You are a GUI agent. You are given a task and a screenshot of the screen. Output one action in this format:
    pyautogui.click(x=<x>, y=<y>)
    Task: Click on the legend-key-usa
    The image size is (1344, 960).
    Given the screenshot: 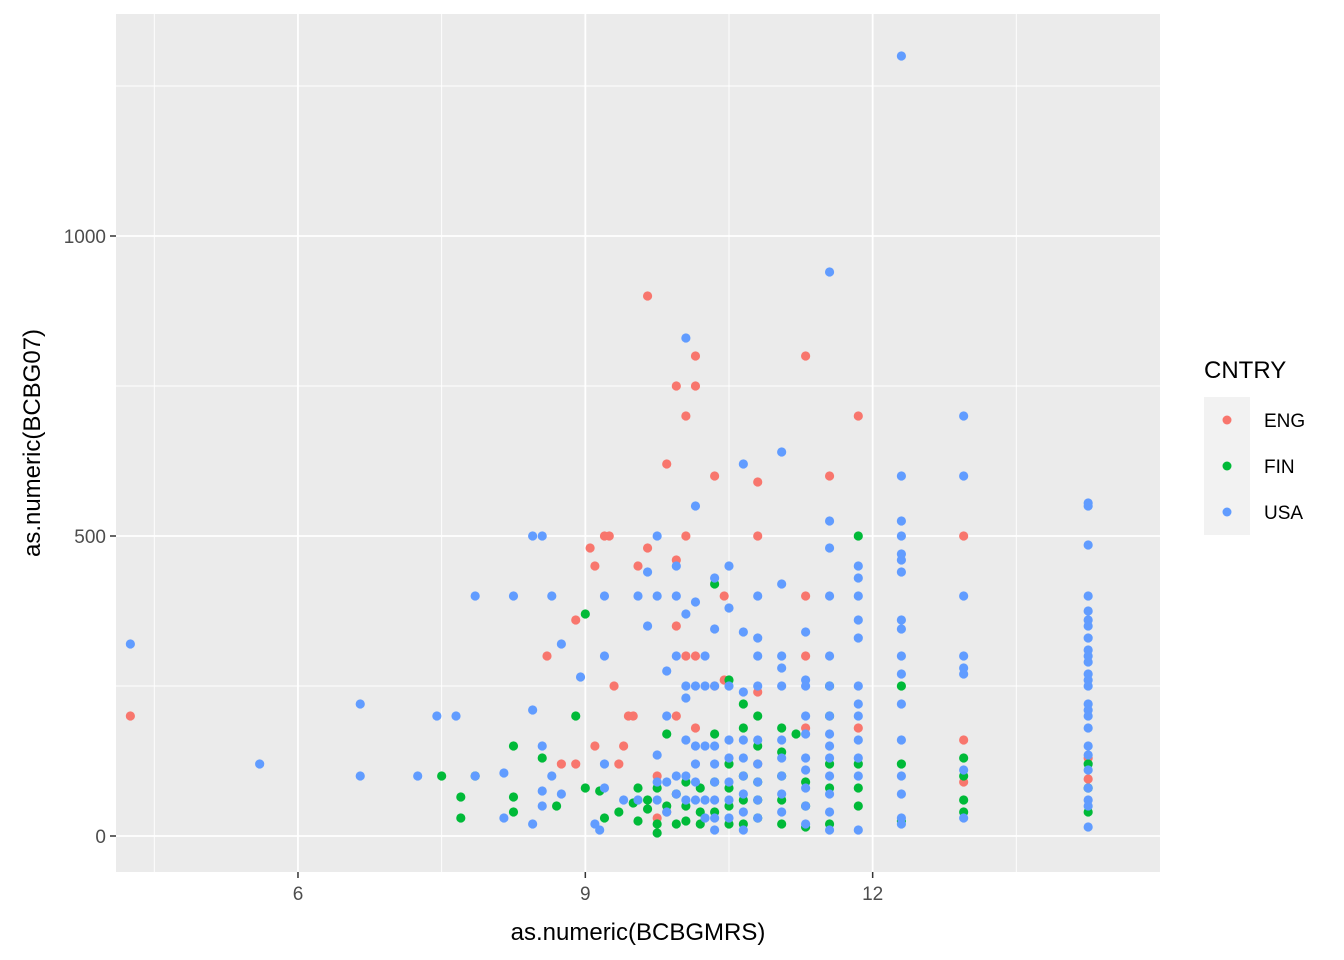 What is the action you would take?
    pyautogui.click(x=1227, y=512)
    